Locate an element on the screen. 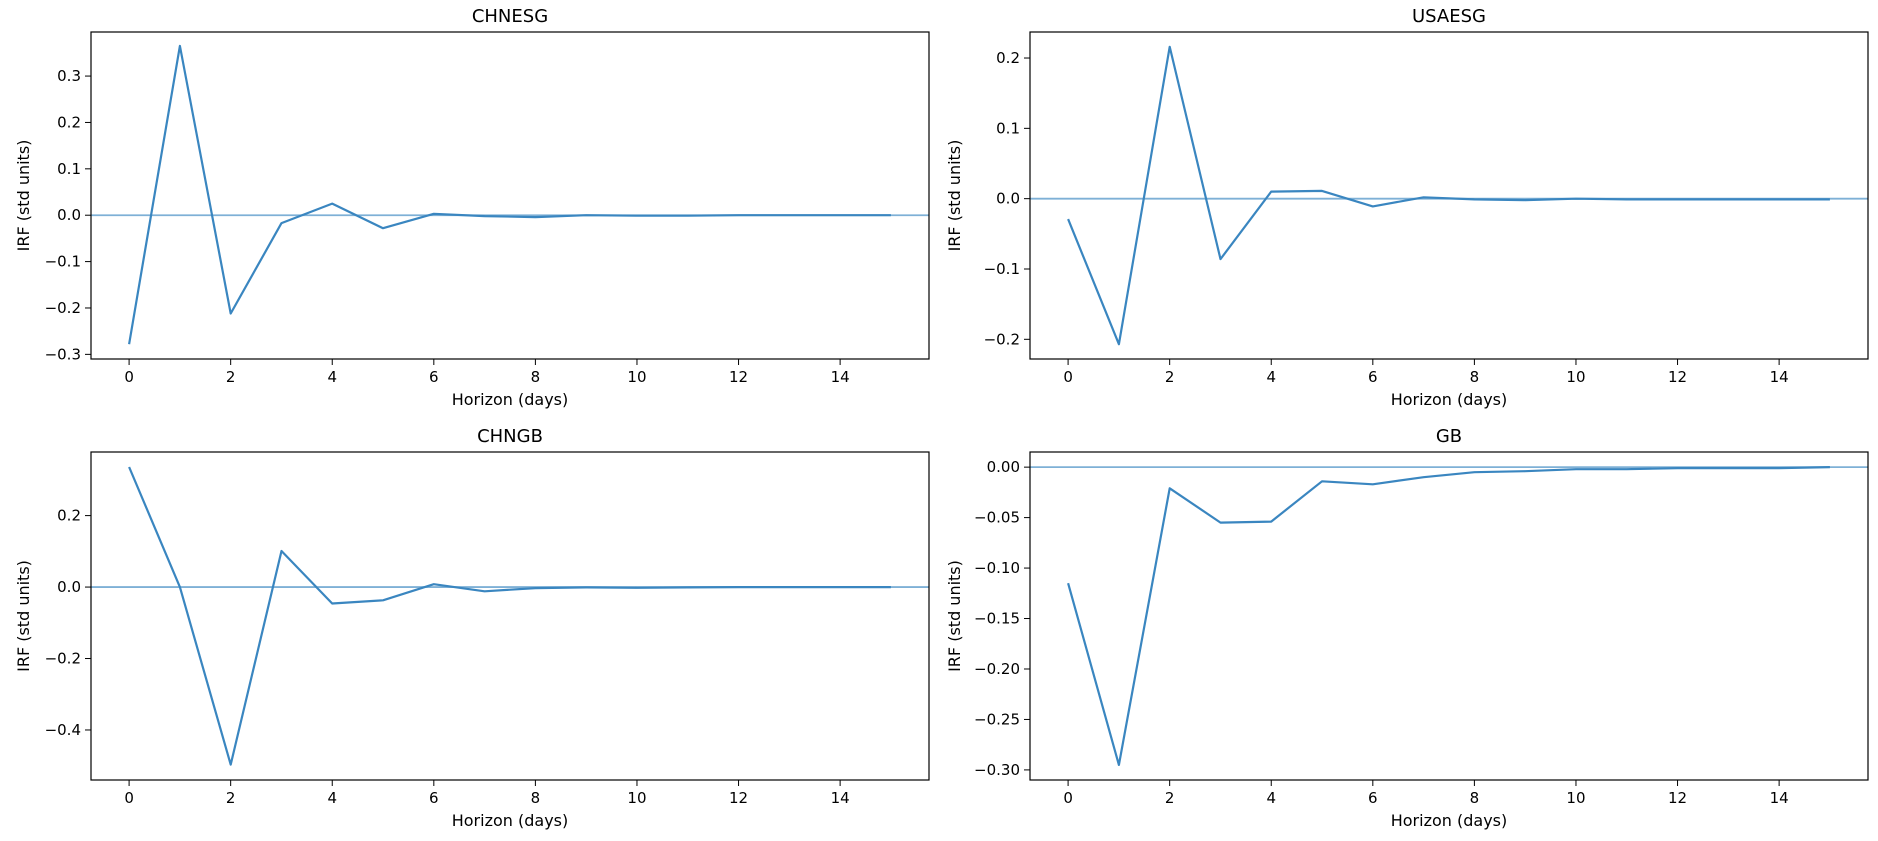  panel-title: USAESG is located at coordinates (1449, 16).